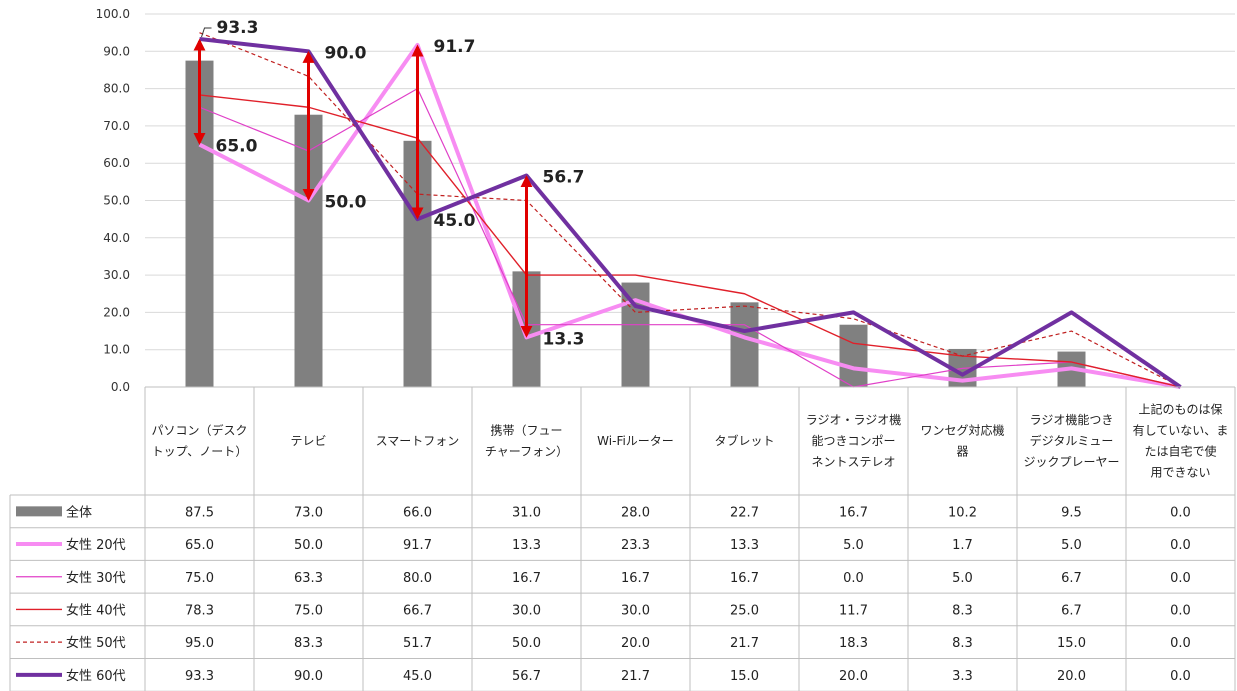 Image resolution: width=1237 pixels, height=691 pixels. I want to click on table-cell: 87.5, so click(199, 512).